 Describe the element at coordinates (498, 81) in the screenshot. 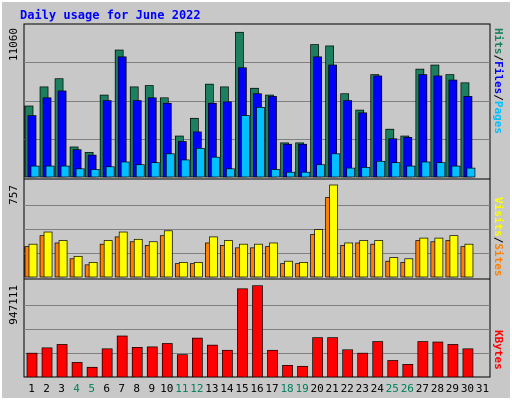

I see `legend-traffic: Hits/Files/Pages` at that location.